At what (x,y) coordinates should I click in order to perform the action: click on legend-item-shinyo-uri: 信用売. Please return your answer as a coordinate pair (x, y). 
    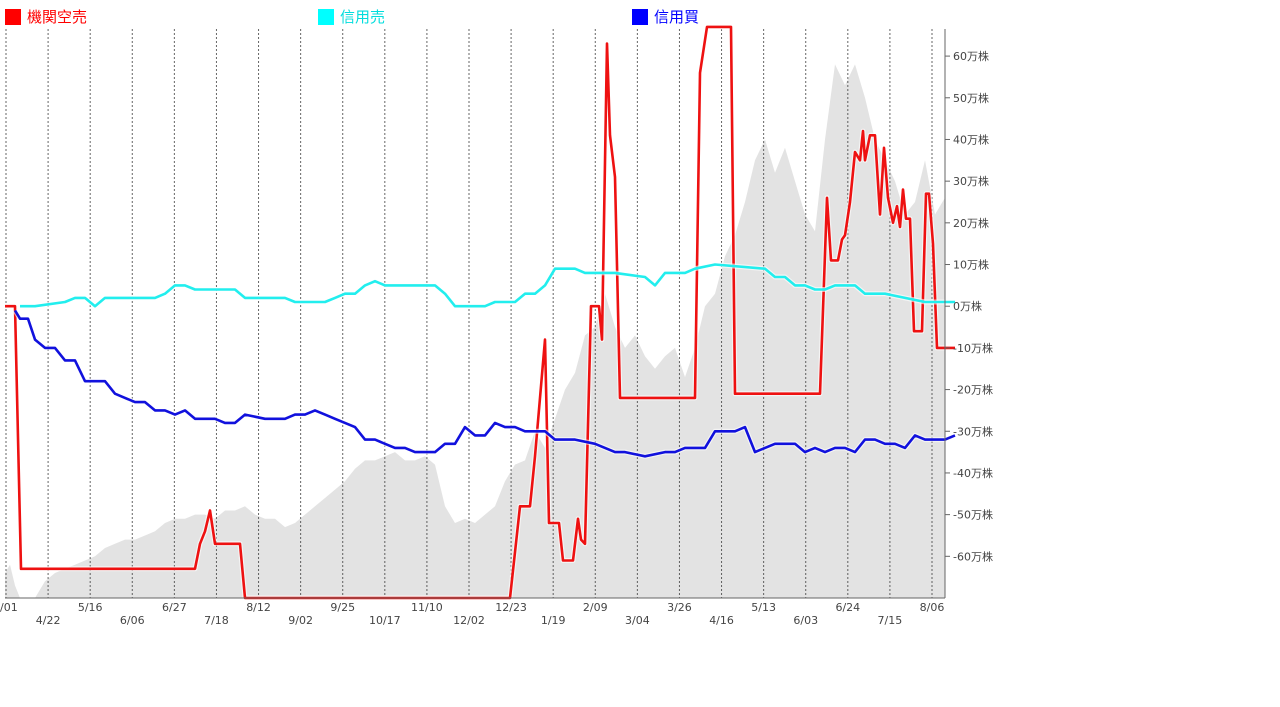
    Looking at the image, I should click on (351, 17).